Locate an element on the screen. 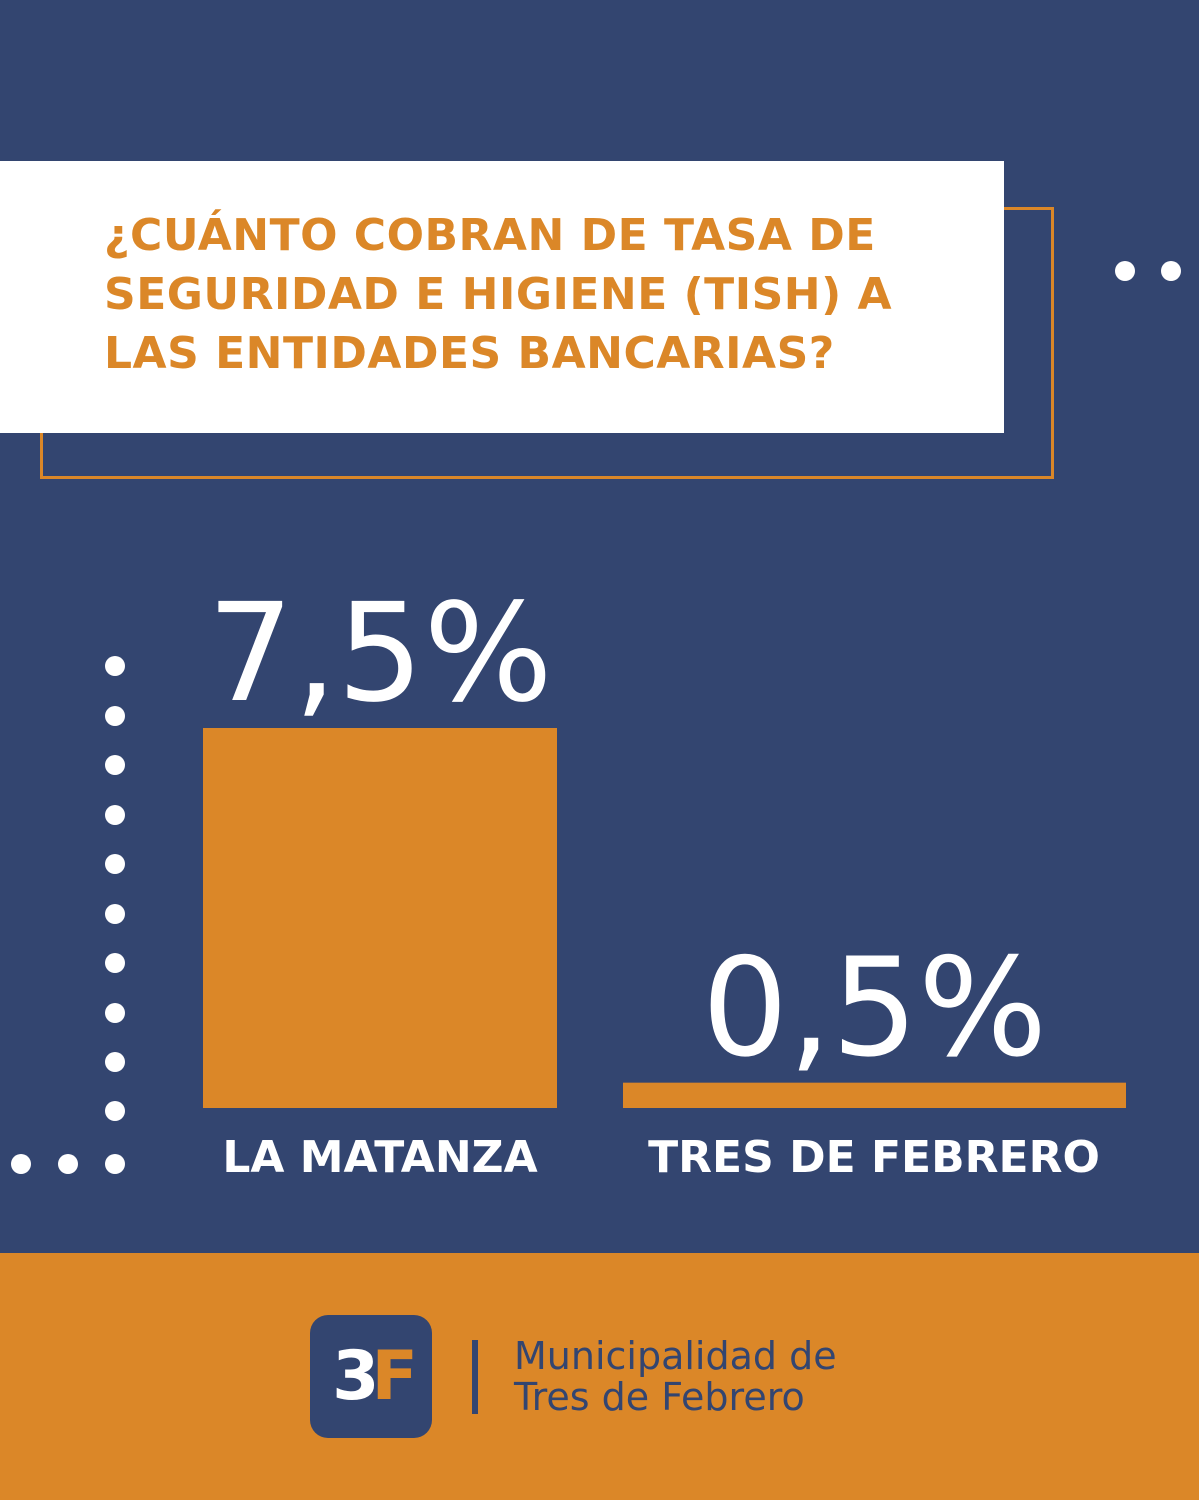 This screenshot has width=1199, height=1500. logo-mark: 3F is located at coordinates (371, 1377).